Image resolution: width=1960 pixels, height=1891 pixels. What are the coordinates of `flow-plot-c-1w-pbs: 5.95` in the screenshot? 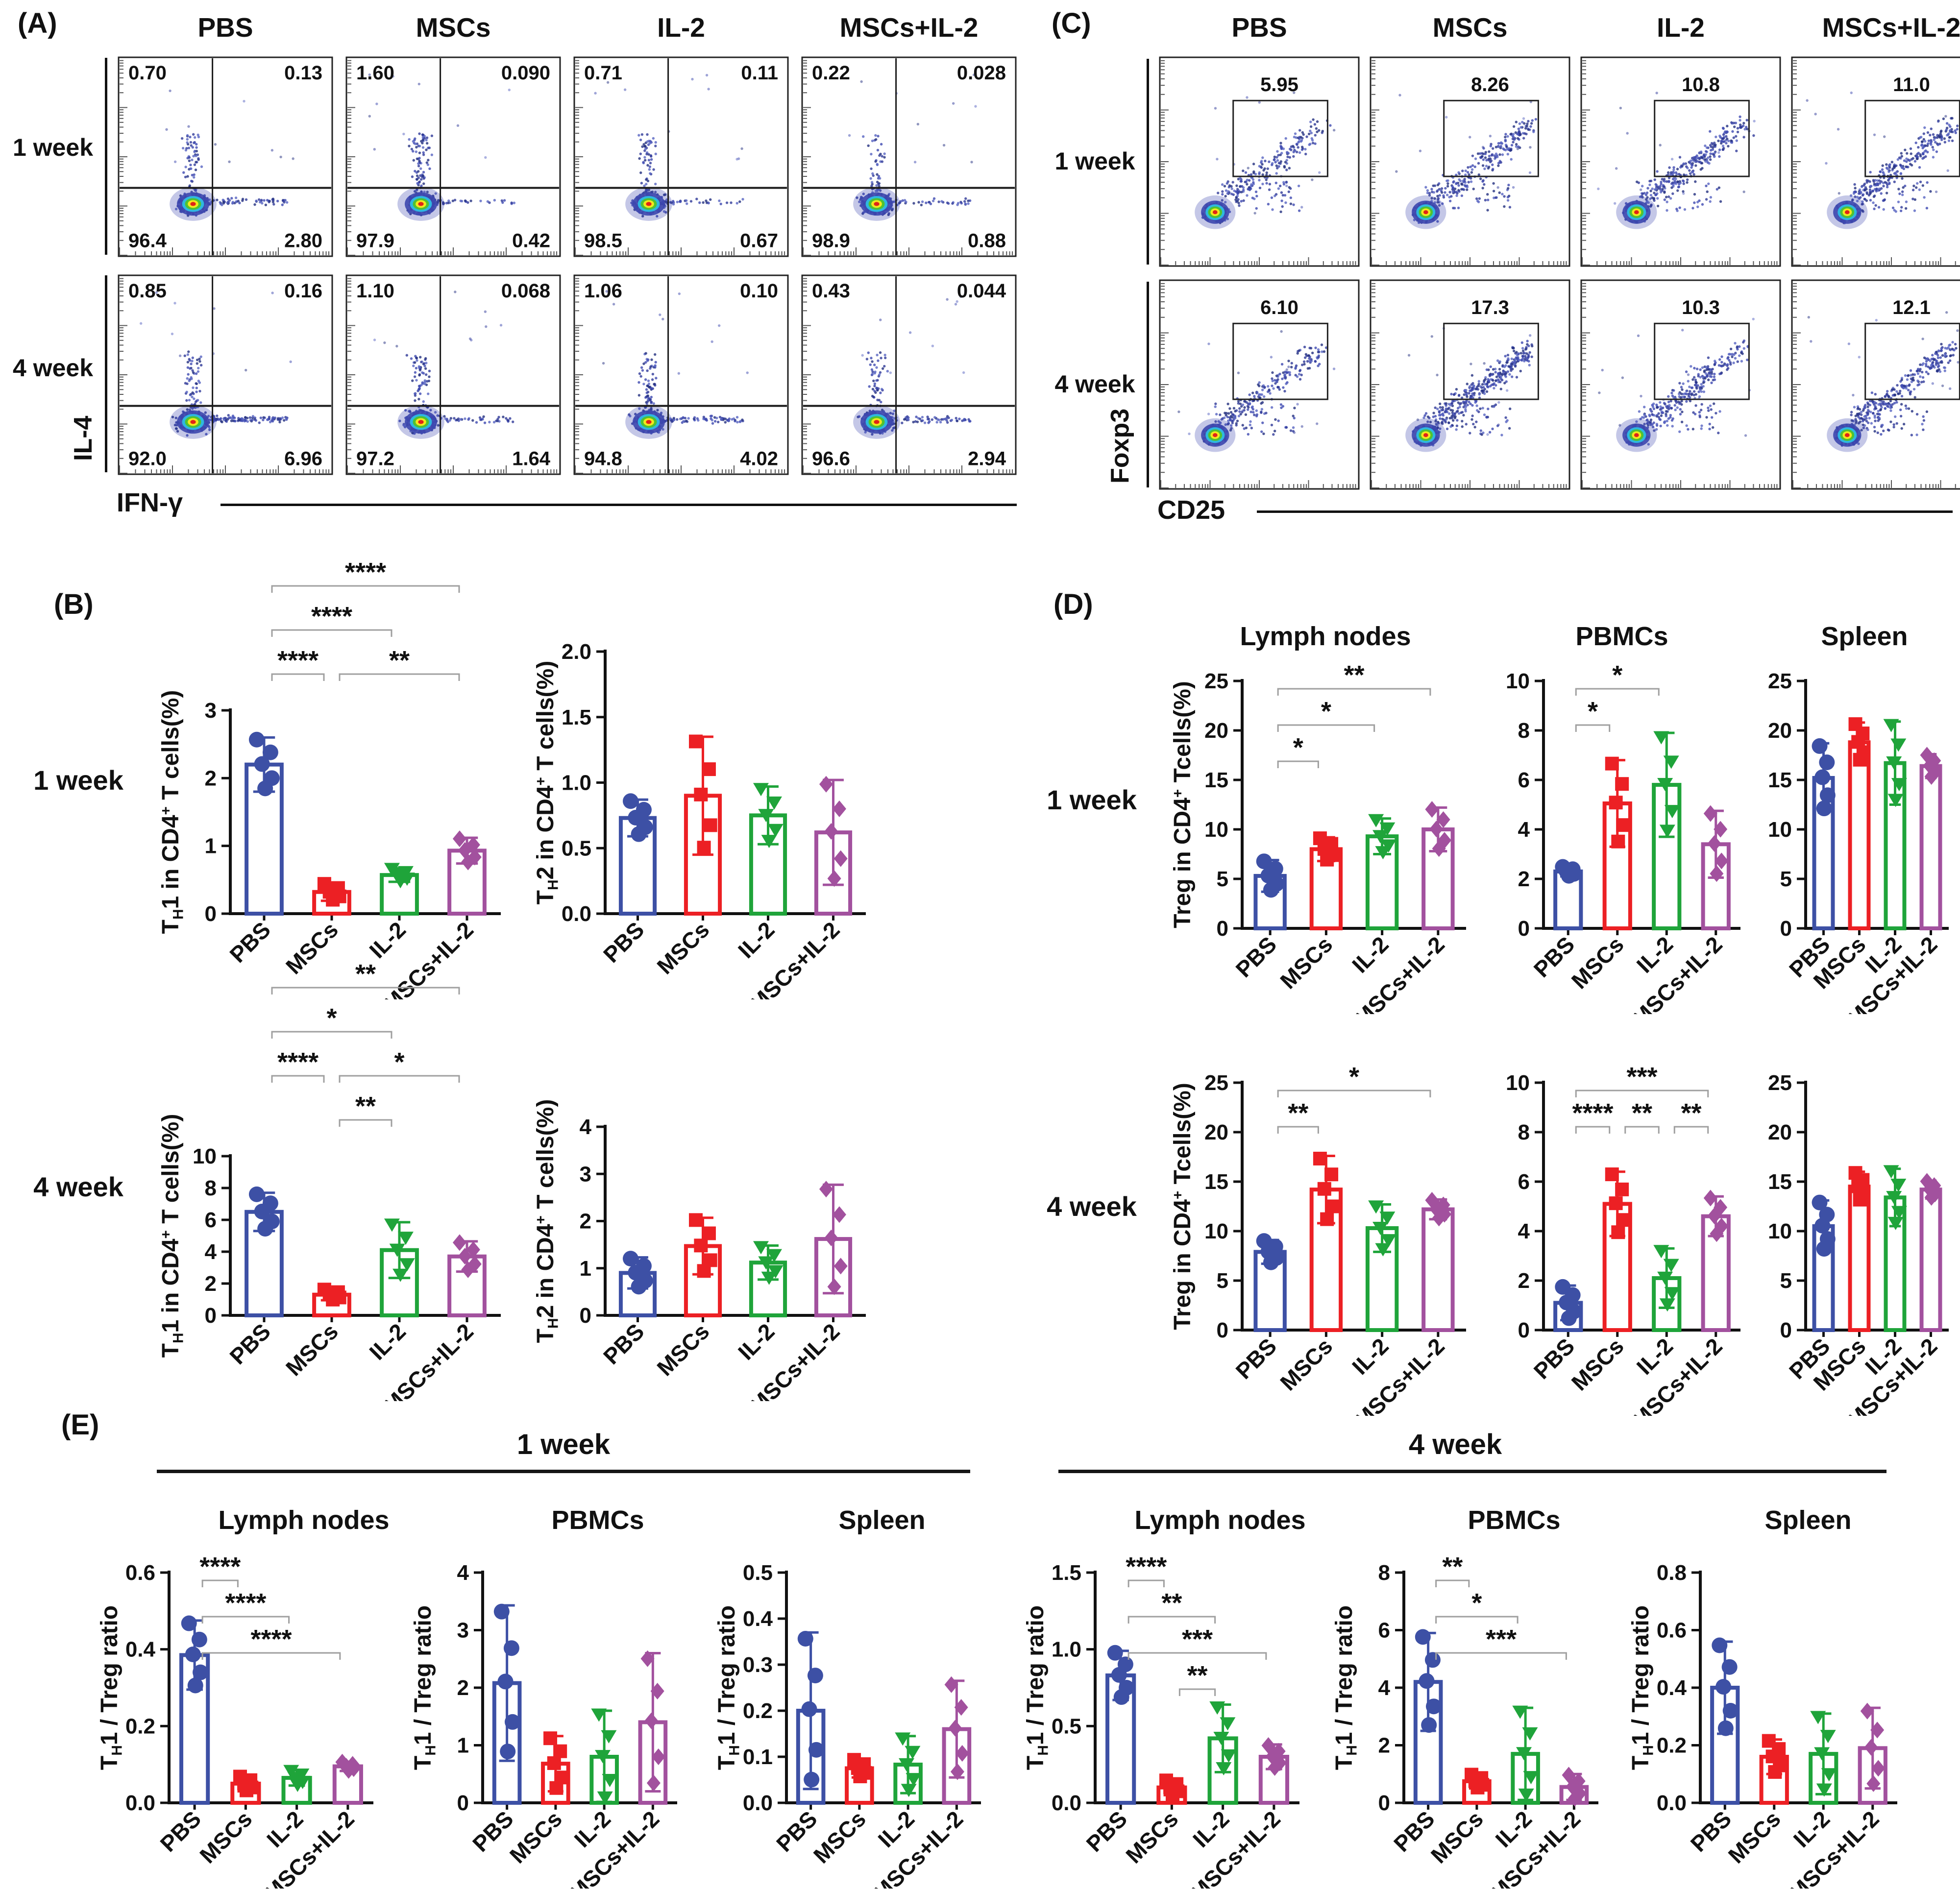 It's located at (1259, 161).